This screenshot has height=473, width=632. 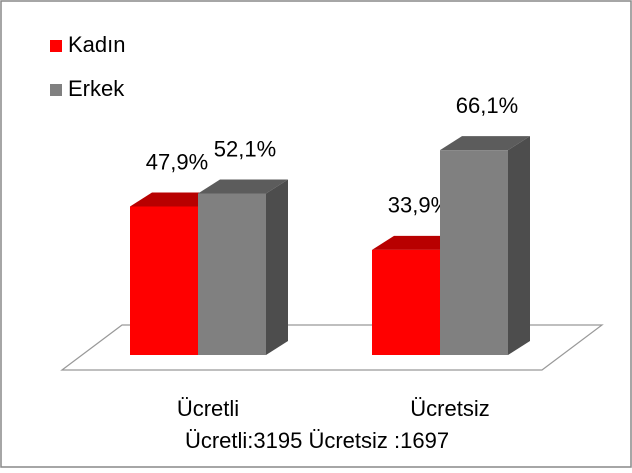 I want to click on data-label: 47,9%, so click(x=177, y=161).